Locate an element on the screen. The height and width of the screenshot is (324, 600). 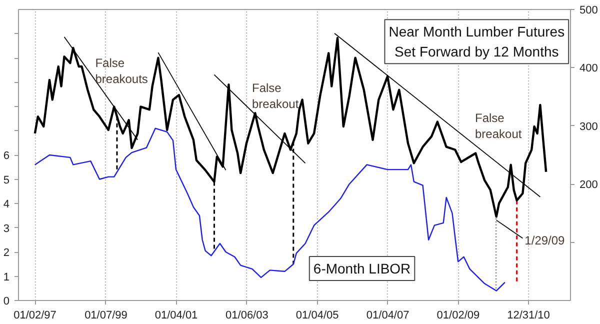
y2-tick-label: 300 is located at coordinates (589, 126).